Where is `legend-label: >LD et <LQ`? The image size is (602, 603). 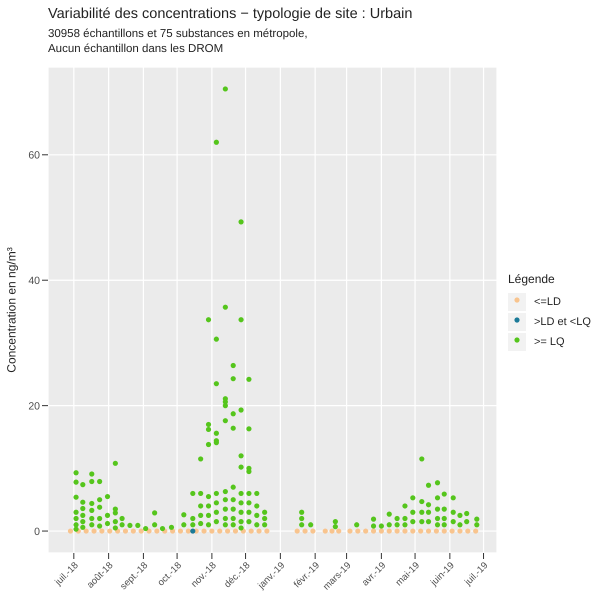 legend-label: >LD et <LQ is located at coordinates (562, 322).